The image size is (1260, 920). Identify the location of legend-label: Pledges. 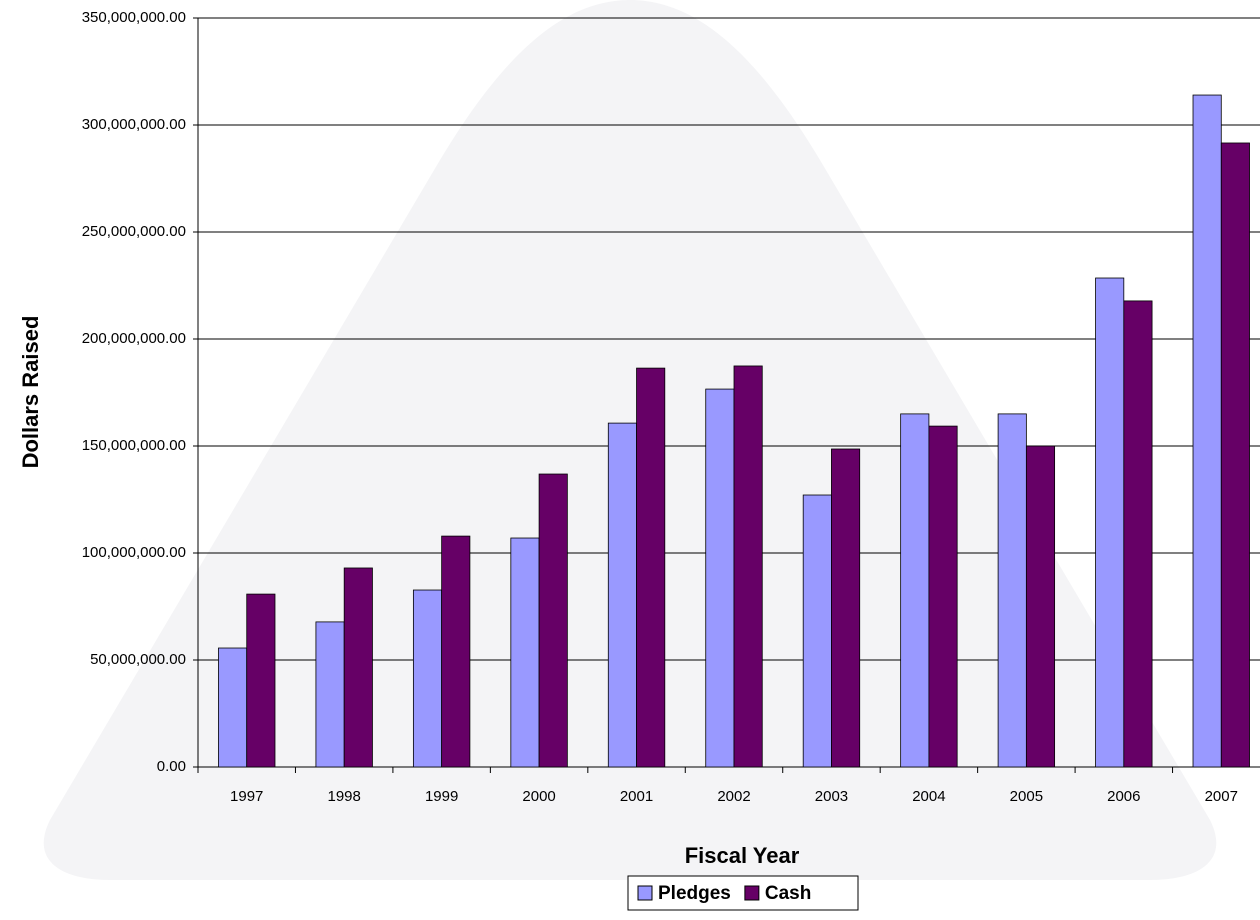
(694, 893).